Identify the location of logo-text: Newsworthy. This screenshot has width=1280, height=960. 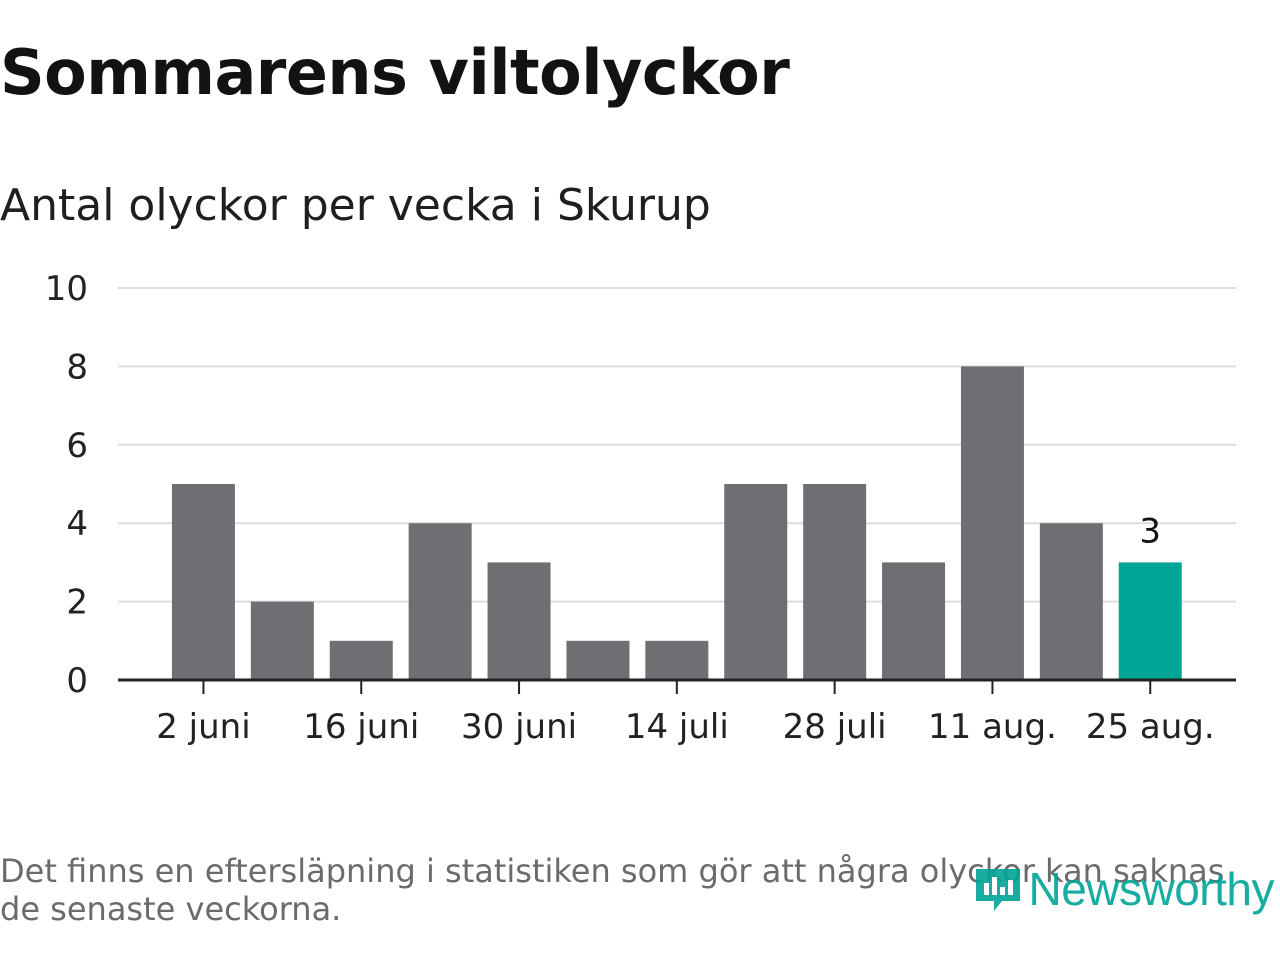
(1151, 889).